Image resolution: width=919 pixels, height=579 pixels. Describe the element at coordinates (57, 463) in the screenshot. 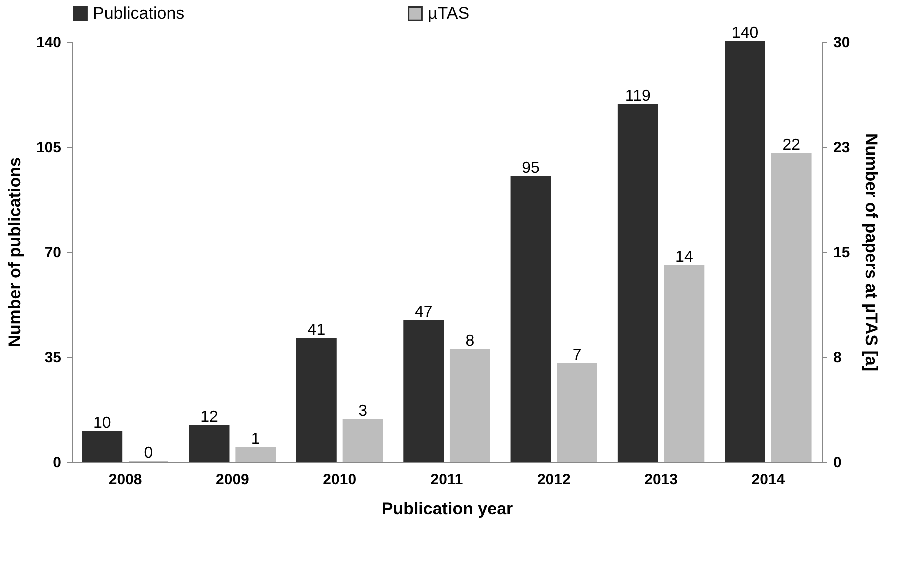

I see `y-tick-label: 0` at that location.